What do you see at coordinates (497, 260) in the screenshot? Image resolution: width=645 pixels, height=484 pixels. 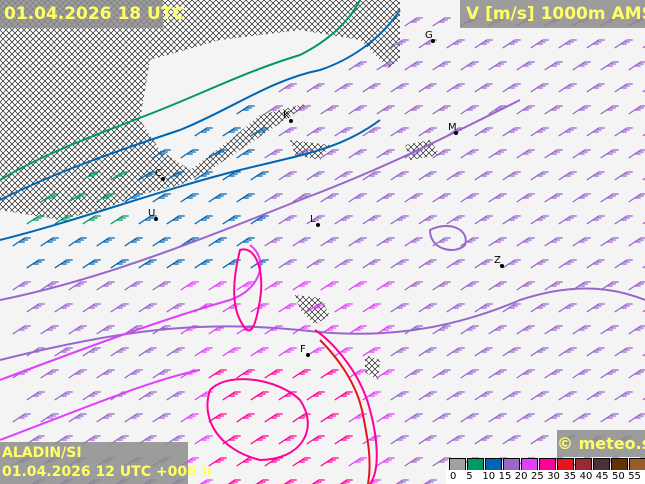 I see `city-label: Z` at bounding box center [497, 260].